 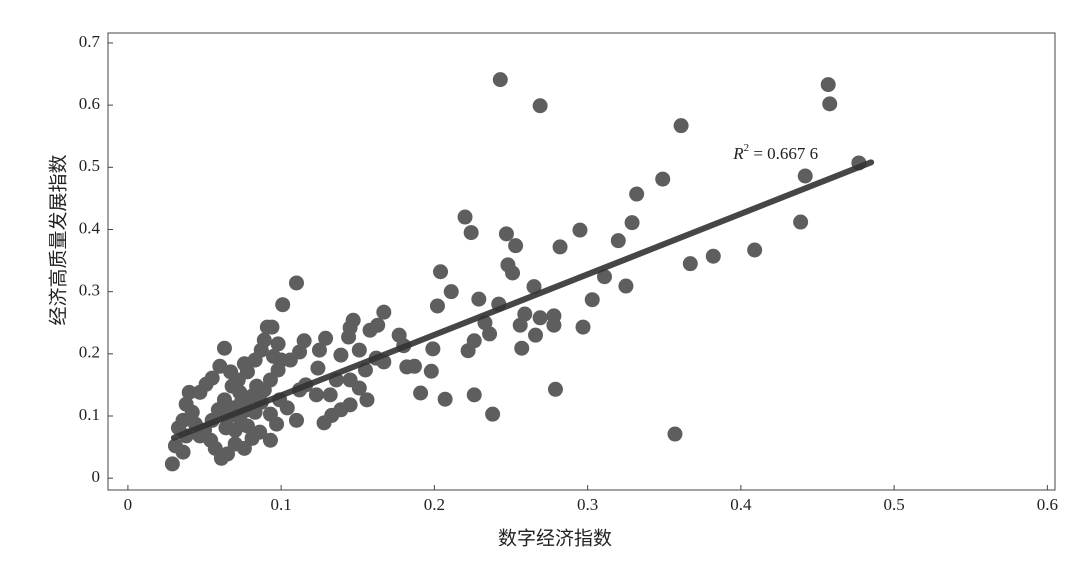 What do you see at coordinates (738, 153) in the screenshot?
I see `r-symbol: R` at bounding box center [738, 153].